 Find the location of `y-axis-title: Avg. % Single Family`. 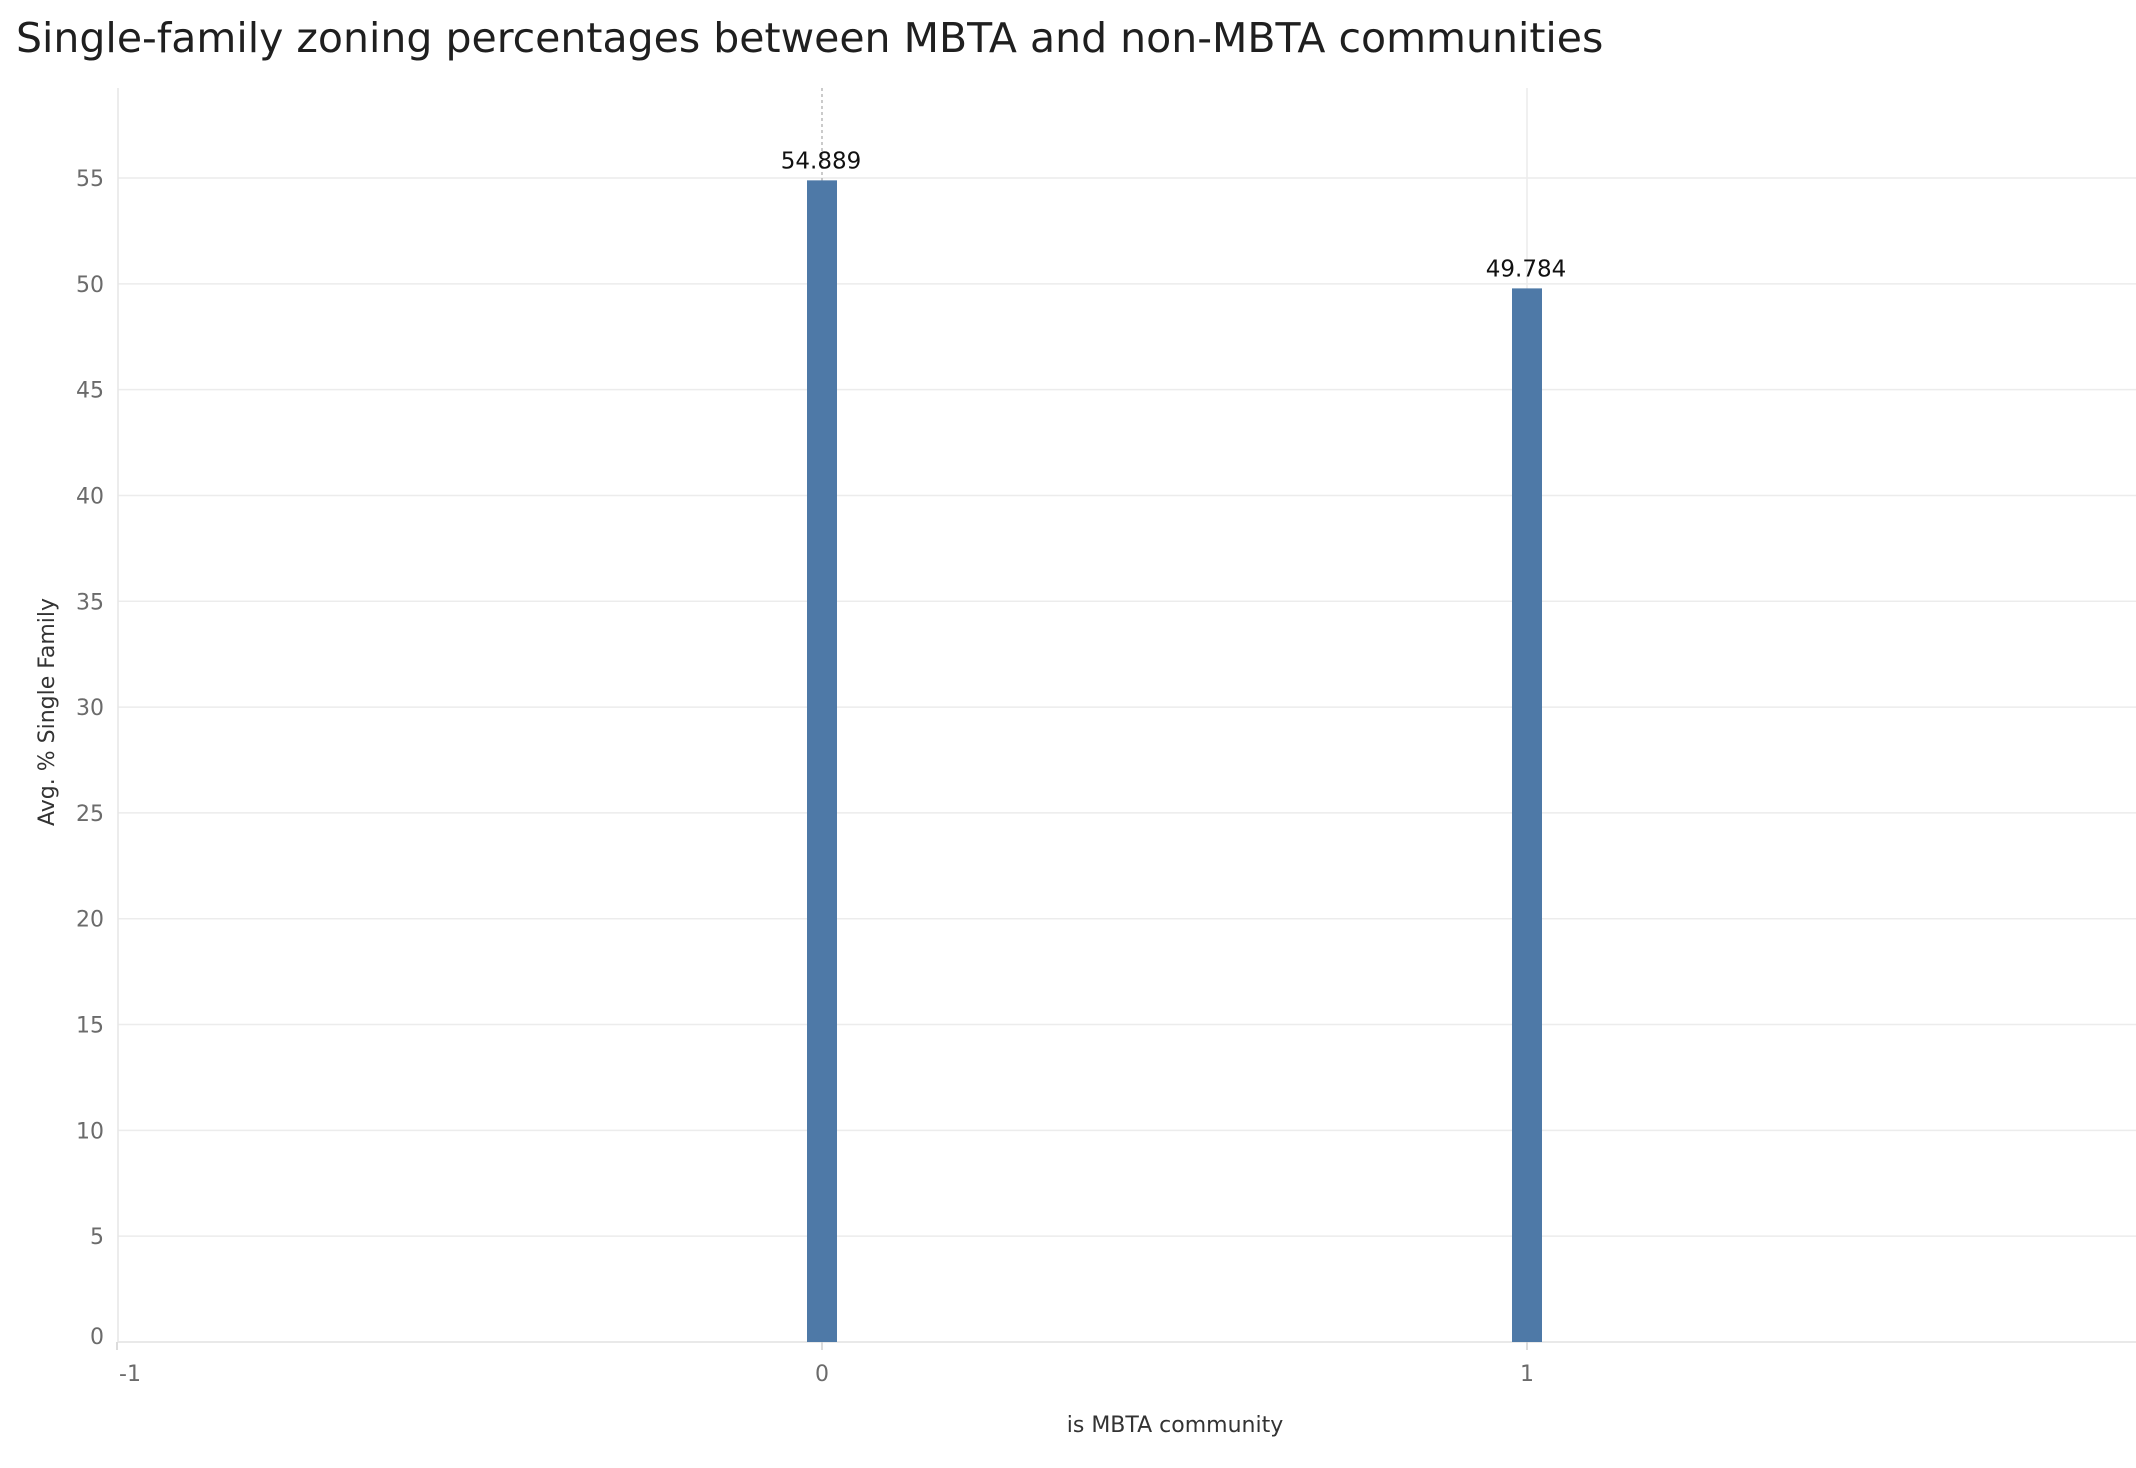

y-axis-title: Avg. % Single Family is located at coordinates (47, 712).